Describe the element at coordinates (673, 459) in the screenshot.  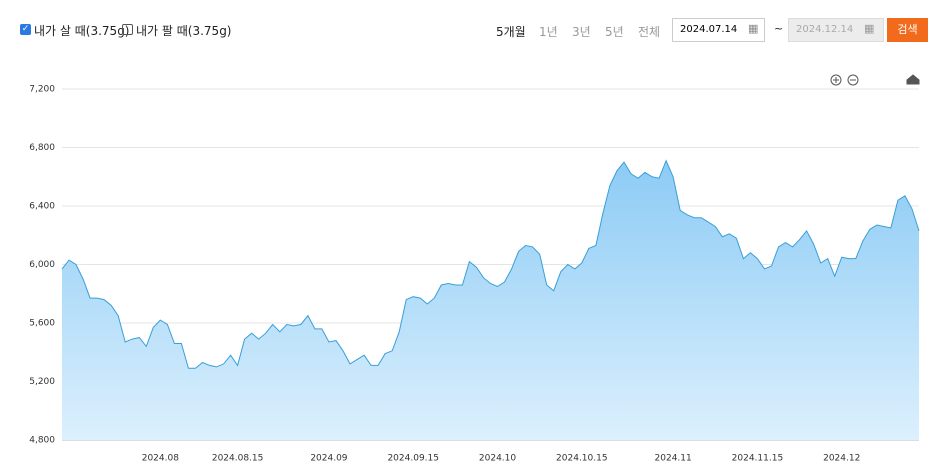
I see `x-tick-label: 2024.11` at that location.